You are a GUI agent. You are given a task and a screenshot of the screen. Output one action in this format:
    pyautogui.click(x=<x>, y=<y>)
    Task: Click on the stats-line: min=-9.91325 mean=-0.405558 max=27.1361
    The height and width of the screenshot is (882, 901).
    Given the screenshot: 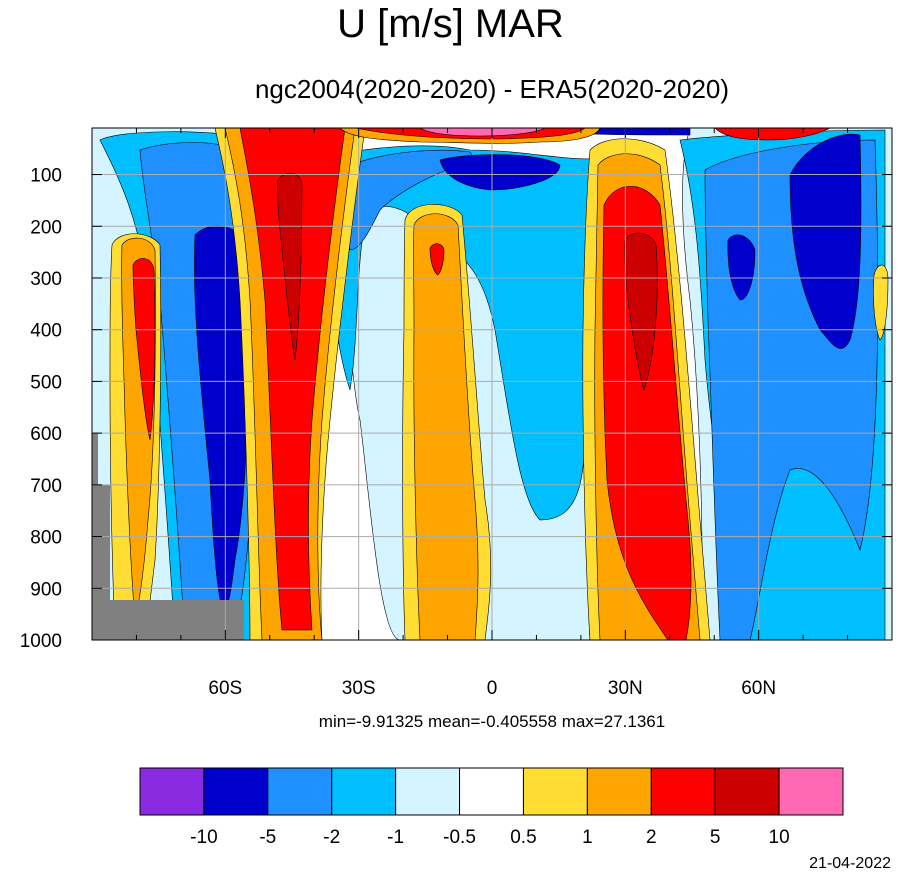 What is the action you would take?
    pyautogui.click(x=492, y=721)
    